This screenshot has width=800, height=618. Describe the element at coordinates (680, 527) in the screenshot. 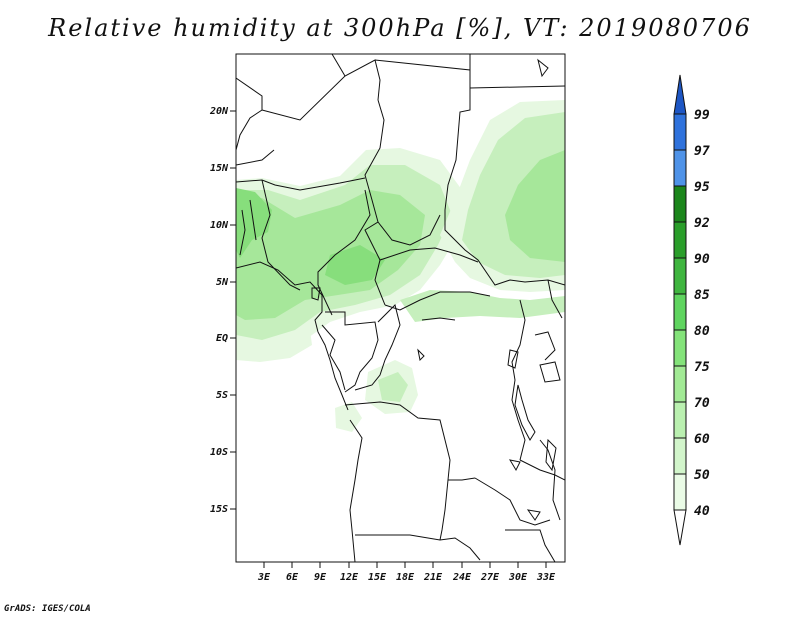

I see `colorbar-bottom-triangle` at that location.